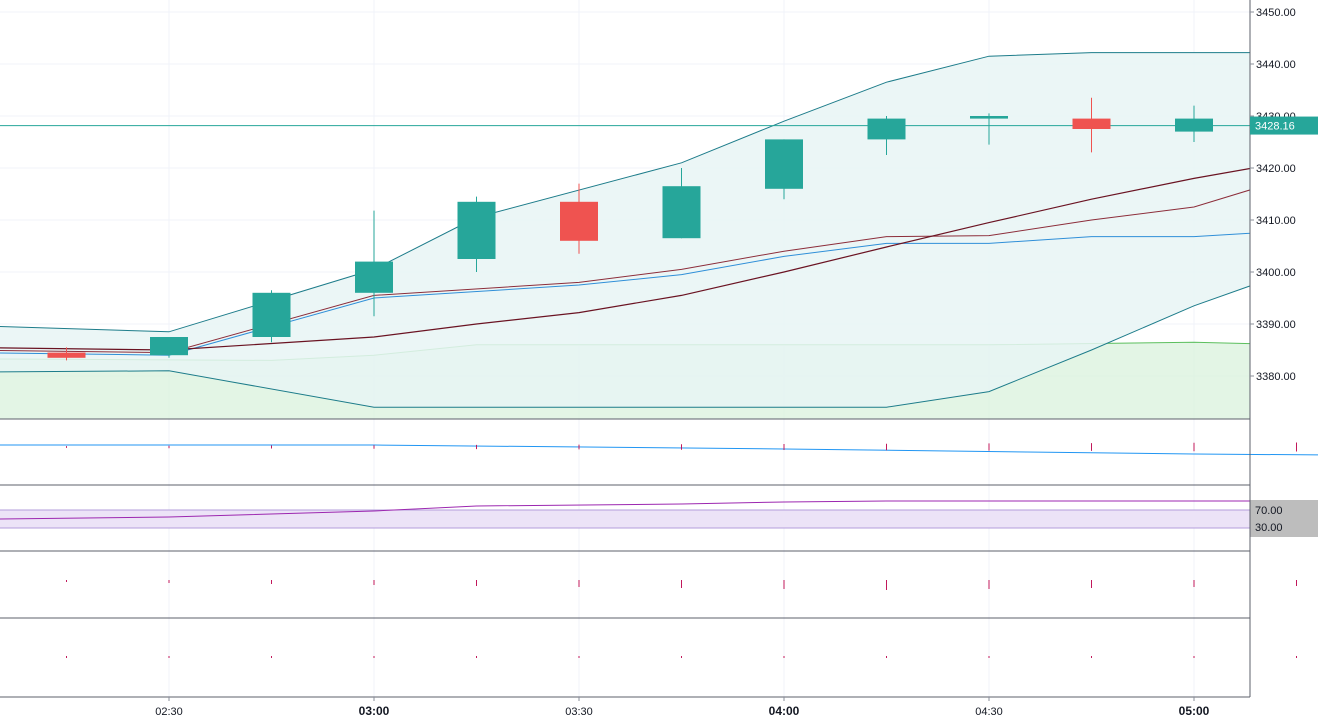 Image resolution: width=1318 pixels, height=725 pixels. What do you see at coordinates (1276, 273) in the screenshot?
I see `y-tick-label: 3400.00` at bounding box center [1276, 273].